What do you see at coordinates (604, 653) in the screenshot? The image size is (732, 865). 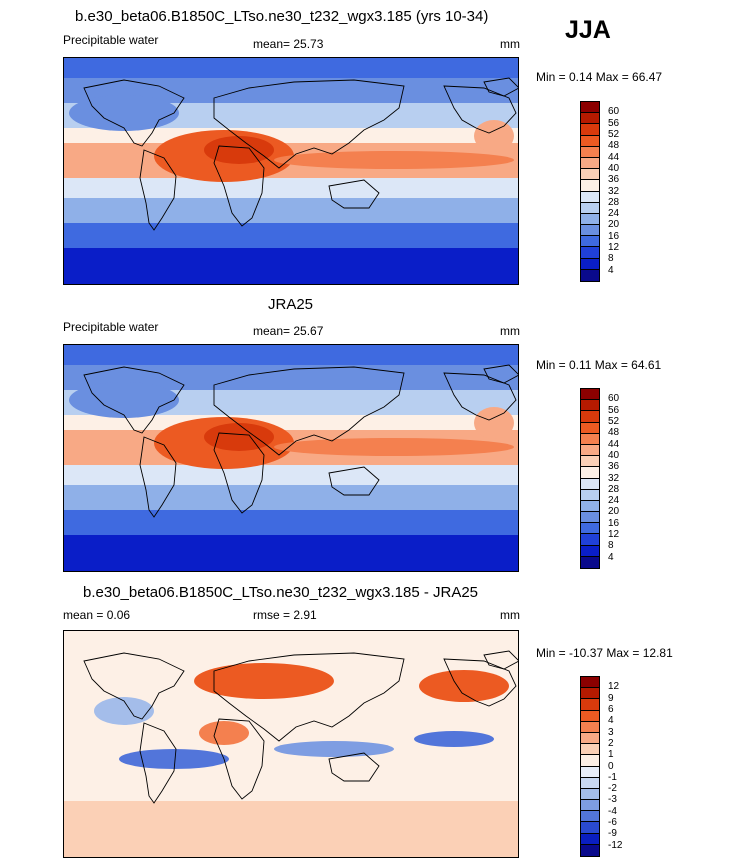 I see `minmax-label: Min = -10.37 Max = 12.81` at bounding box center [604, 653].